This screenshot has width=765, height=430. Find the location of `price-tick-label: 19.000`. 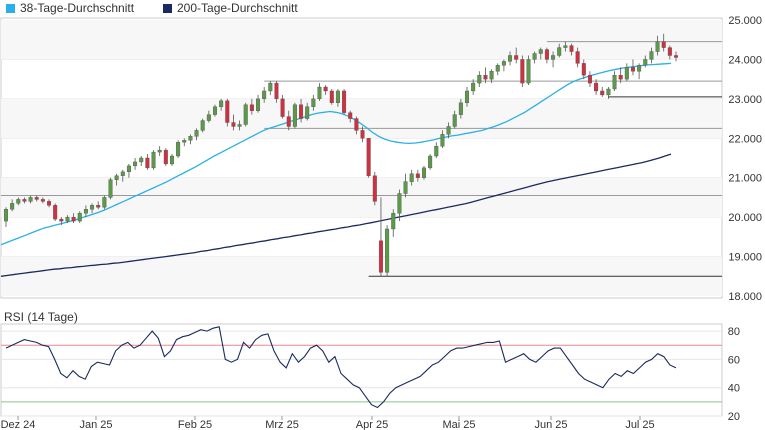

price-tick-label: 19.000 is located at coordinates (745, 258).